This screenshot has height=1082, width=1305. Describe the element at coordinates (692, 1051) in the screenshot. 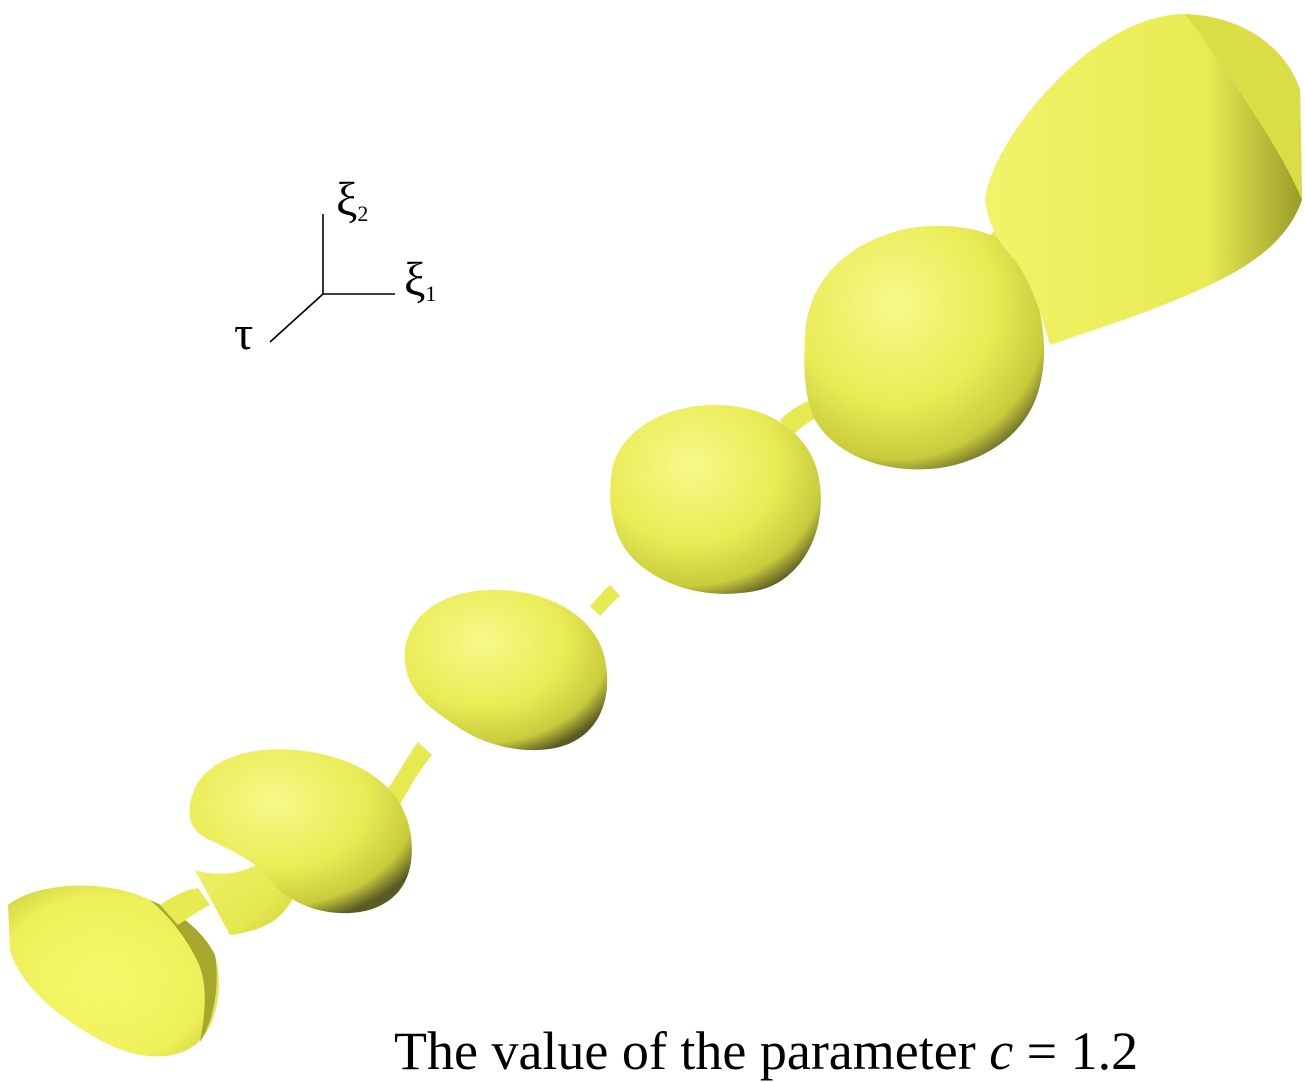

I see `caption-prefix: The value of the parameter` at that location.